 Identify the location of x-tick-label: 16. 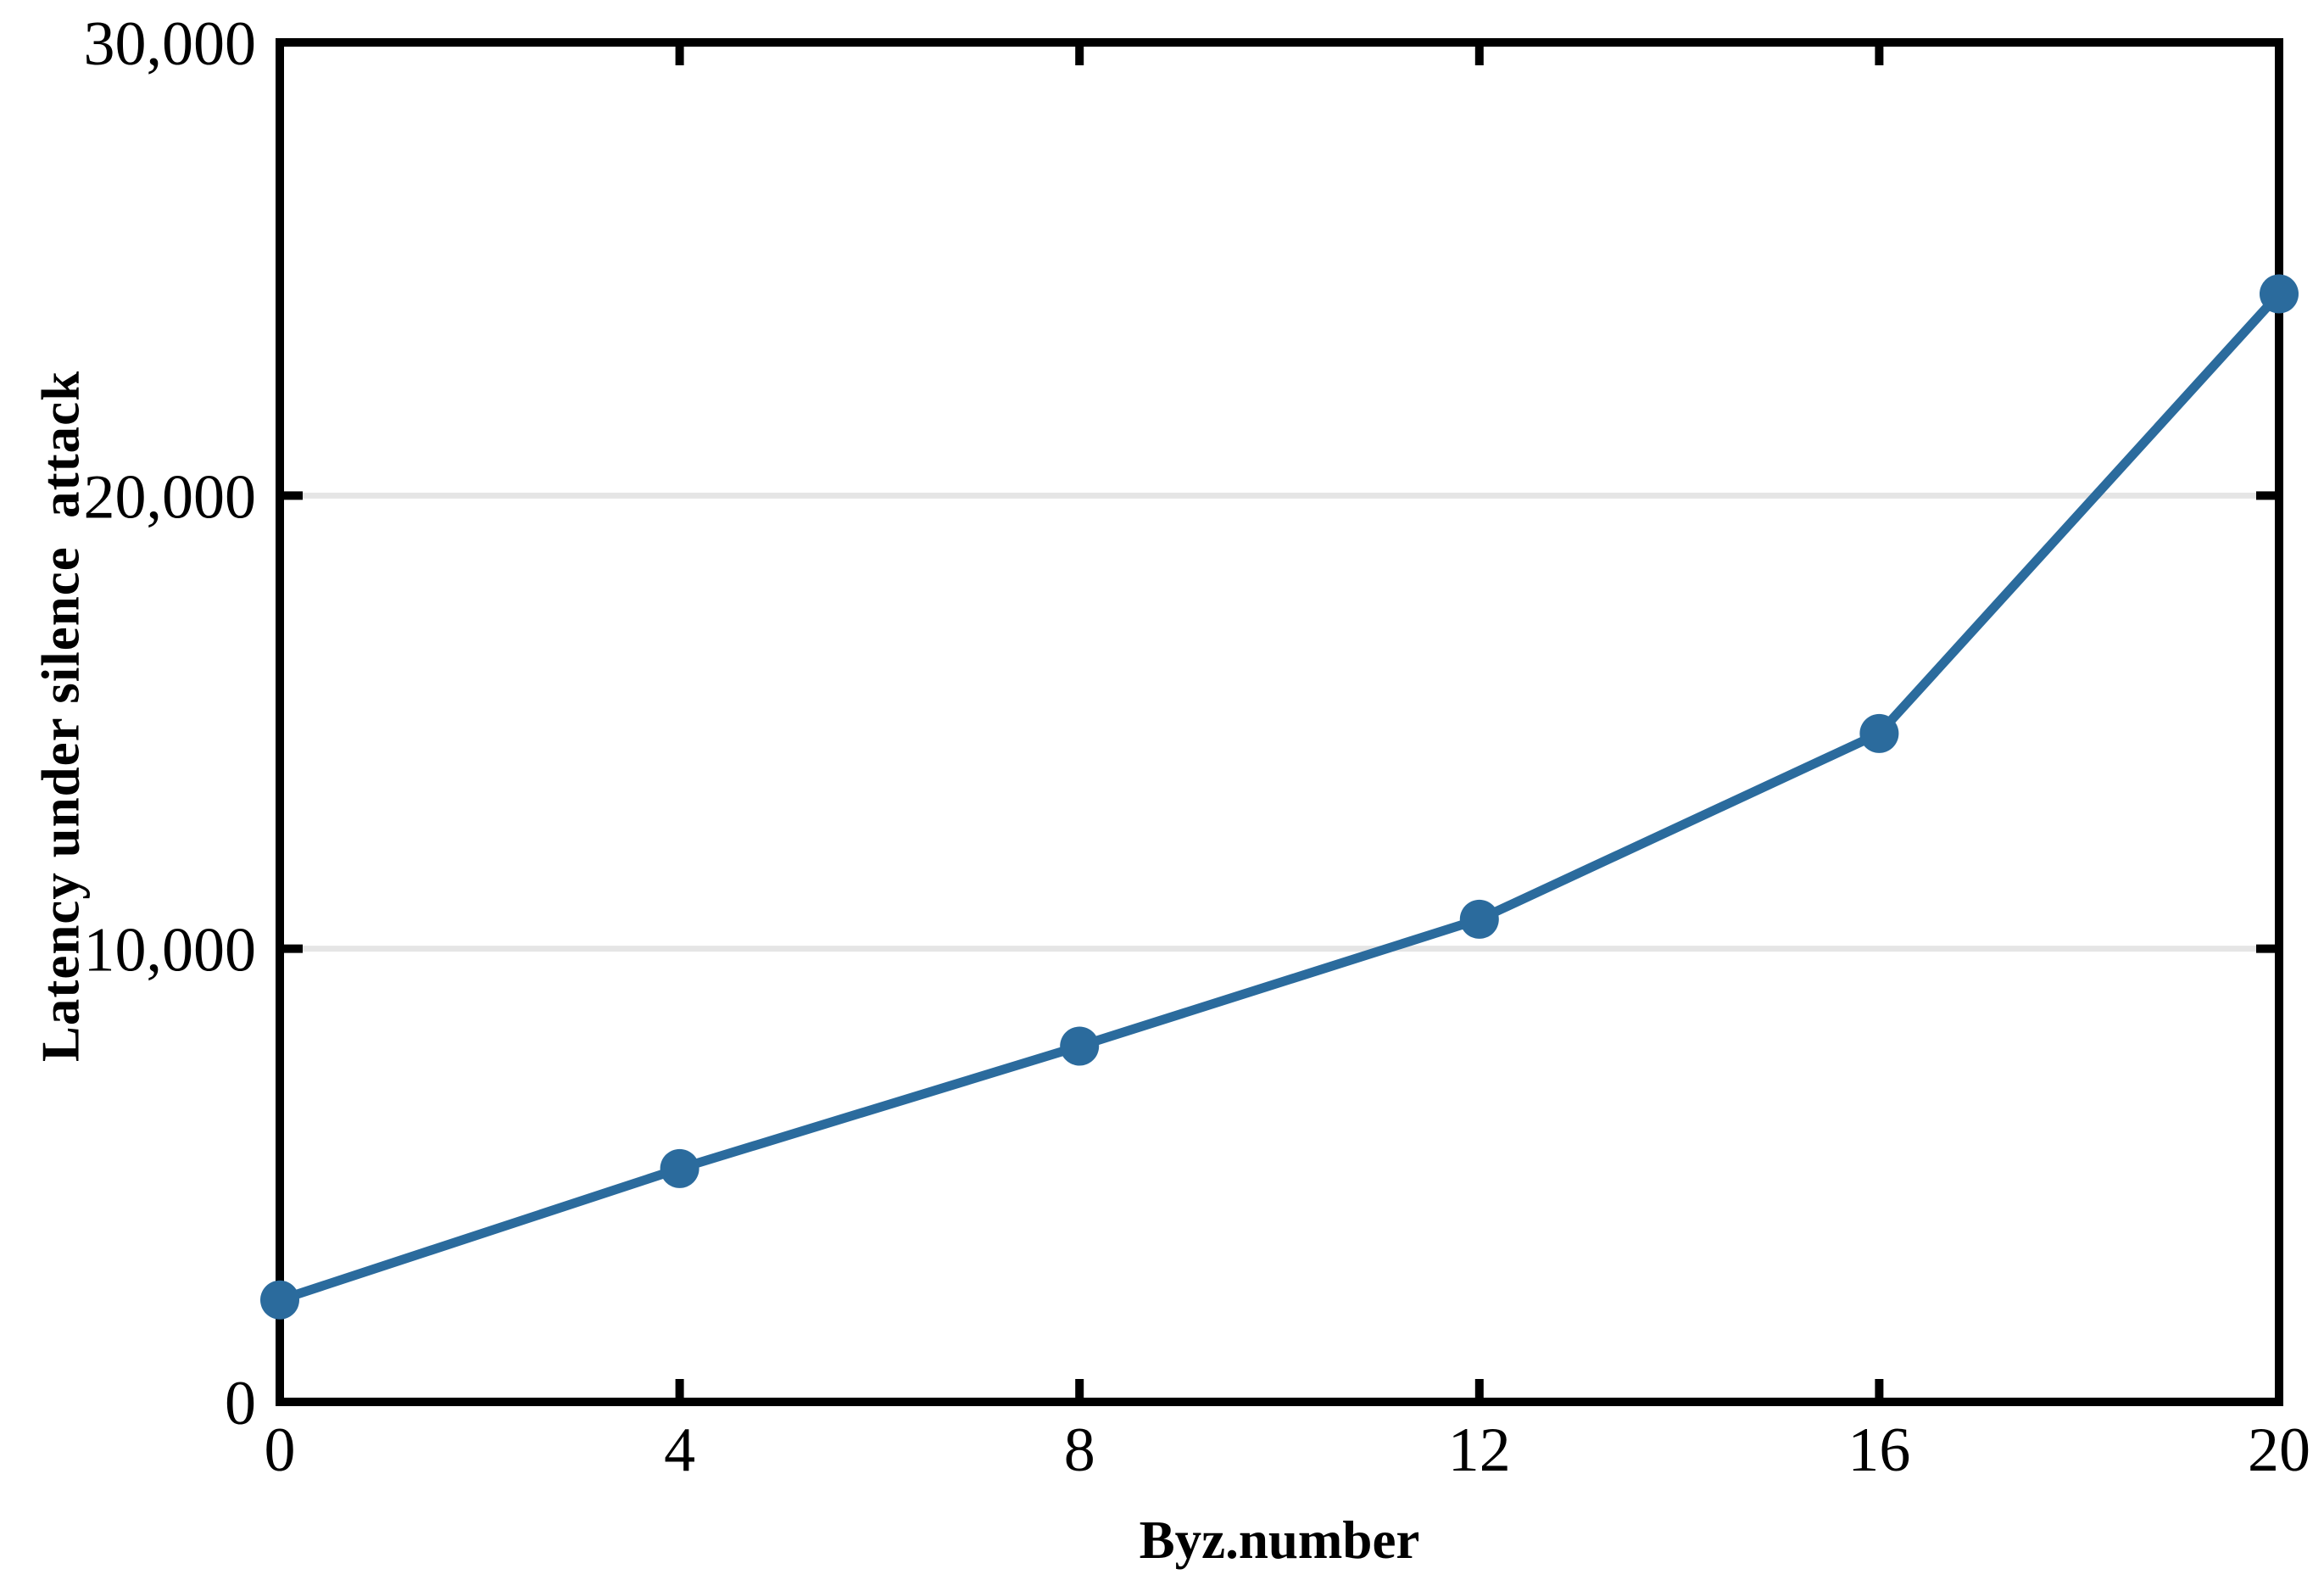
(1879, 1450).